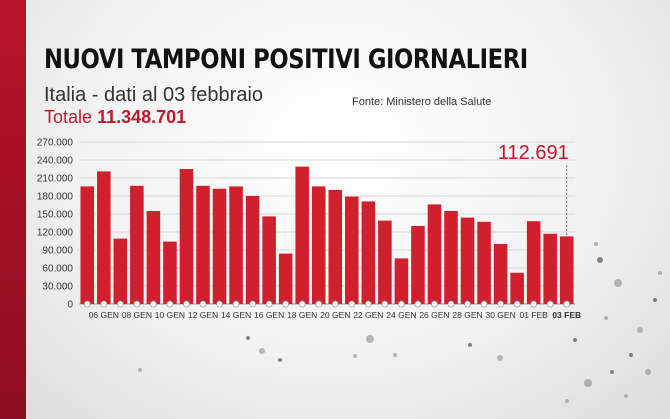 The width and height of the screenshot is (670, 419). Describe the element at coordinates (500, 315) in the screenshot. I see `x-tick-label: 30 GEN` at that location.